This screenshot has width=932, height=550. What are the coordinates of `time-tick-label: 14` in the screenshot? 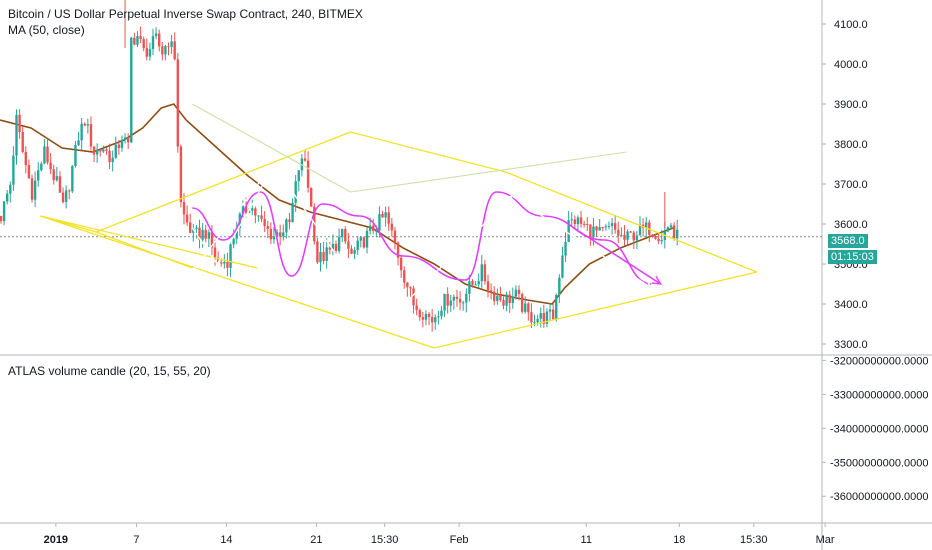 It's located at (226, 540).